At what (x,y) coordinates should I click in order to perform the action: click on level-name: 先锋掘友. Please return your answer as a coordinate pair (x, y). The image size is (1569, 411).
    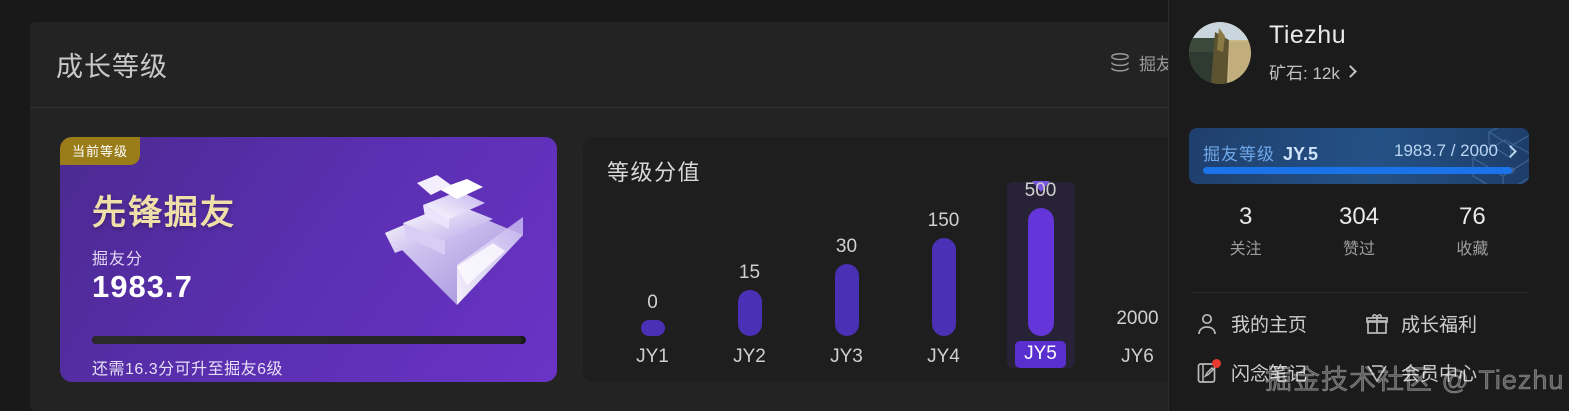
    Looking at the image, I should click on (164, 213).